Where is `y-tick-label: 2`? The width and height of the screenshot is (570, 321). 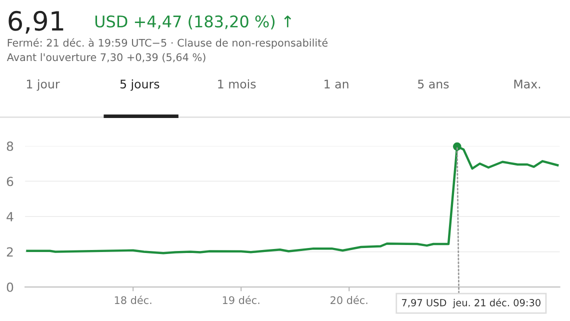
y-tick-label: 2 is located at coordinates (9, 251).